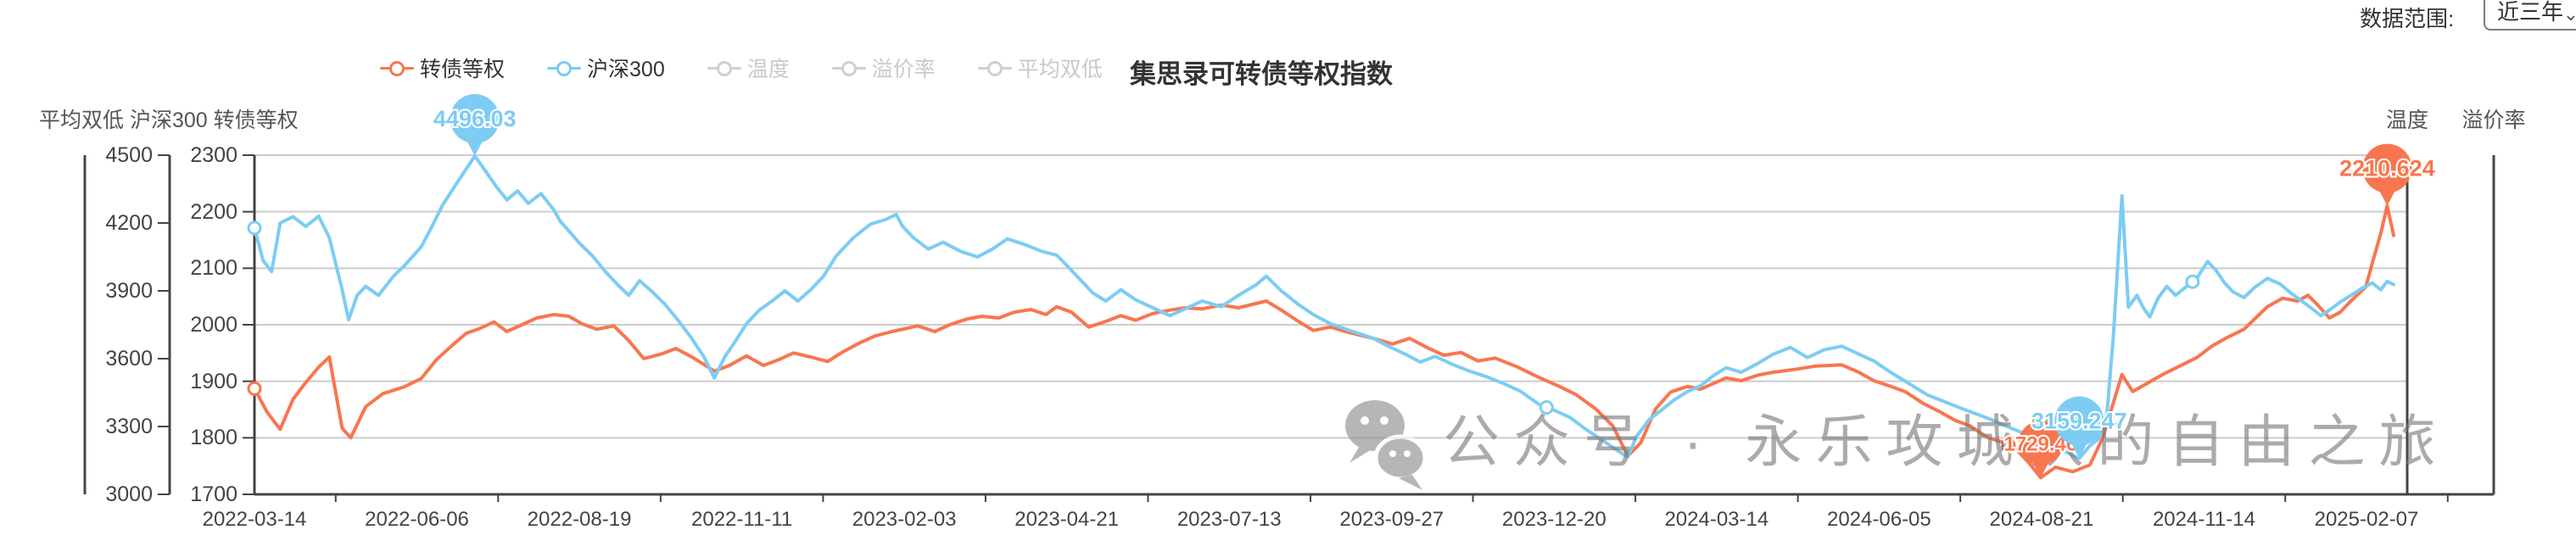 The width and height of the screenshot is (2576, 552). Describe the element at coordinates (904, 519) in the screenshot. I see `x-tick-label: 2023-02-03` at that location.